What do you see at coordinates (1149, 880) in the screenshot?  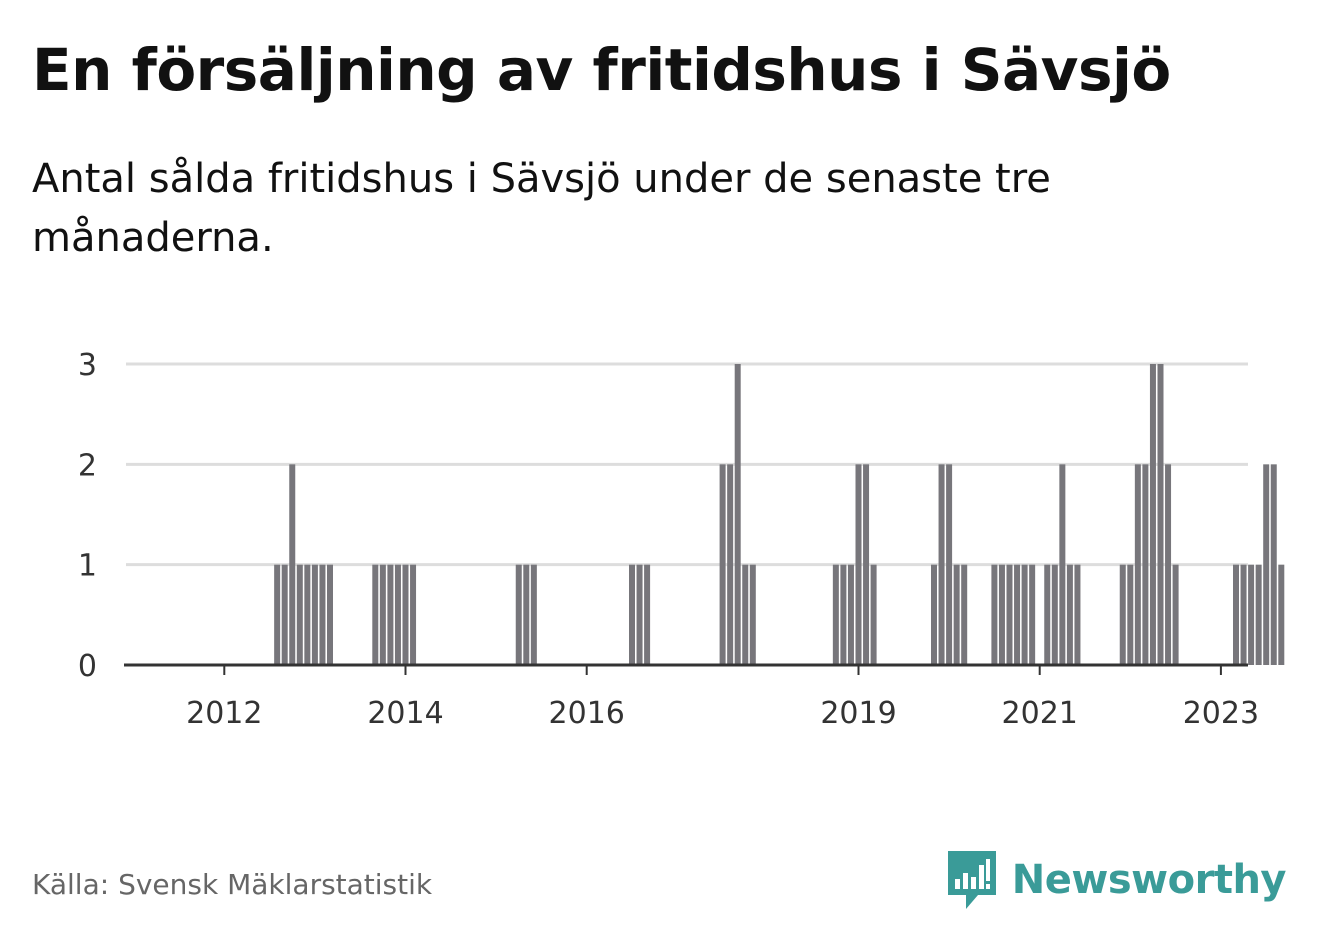 I see `brand-name: Newsworthy` at bounding box center [1149, 880].